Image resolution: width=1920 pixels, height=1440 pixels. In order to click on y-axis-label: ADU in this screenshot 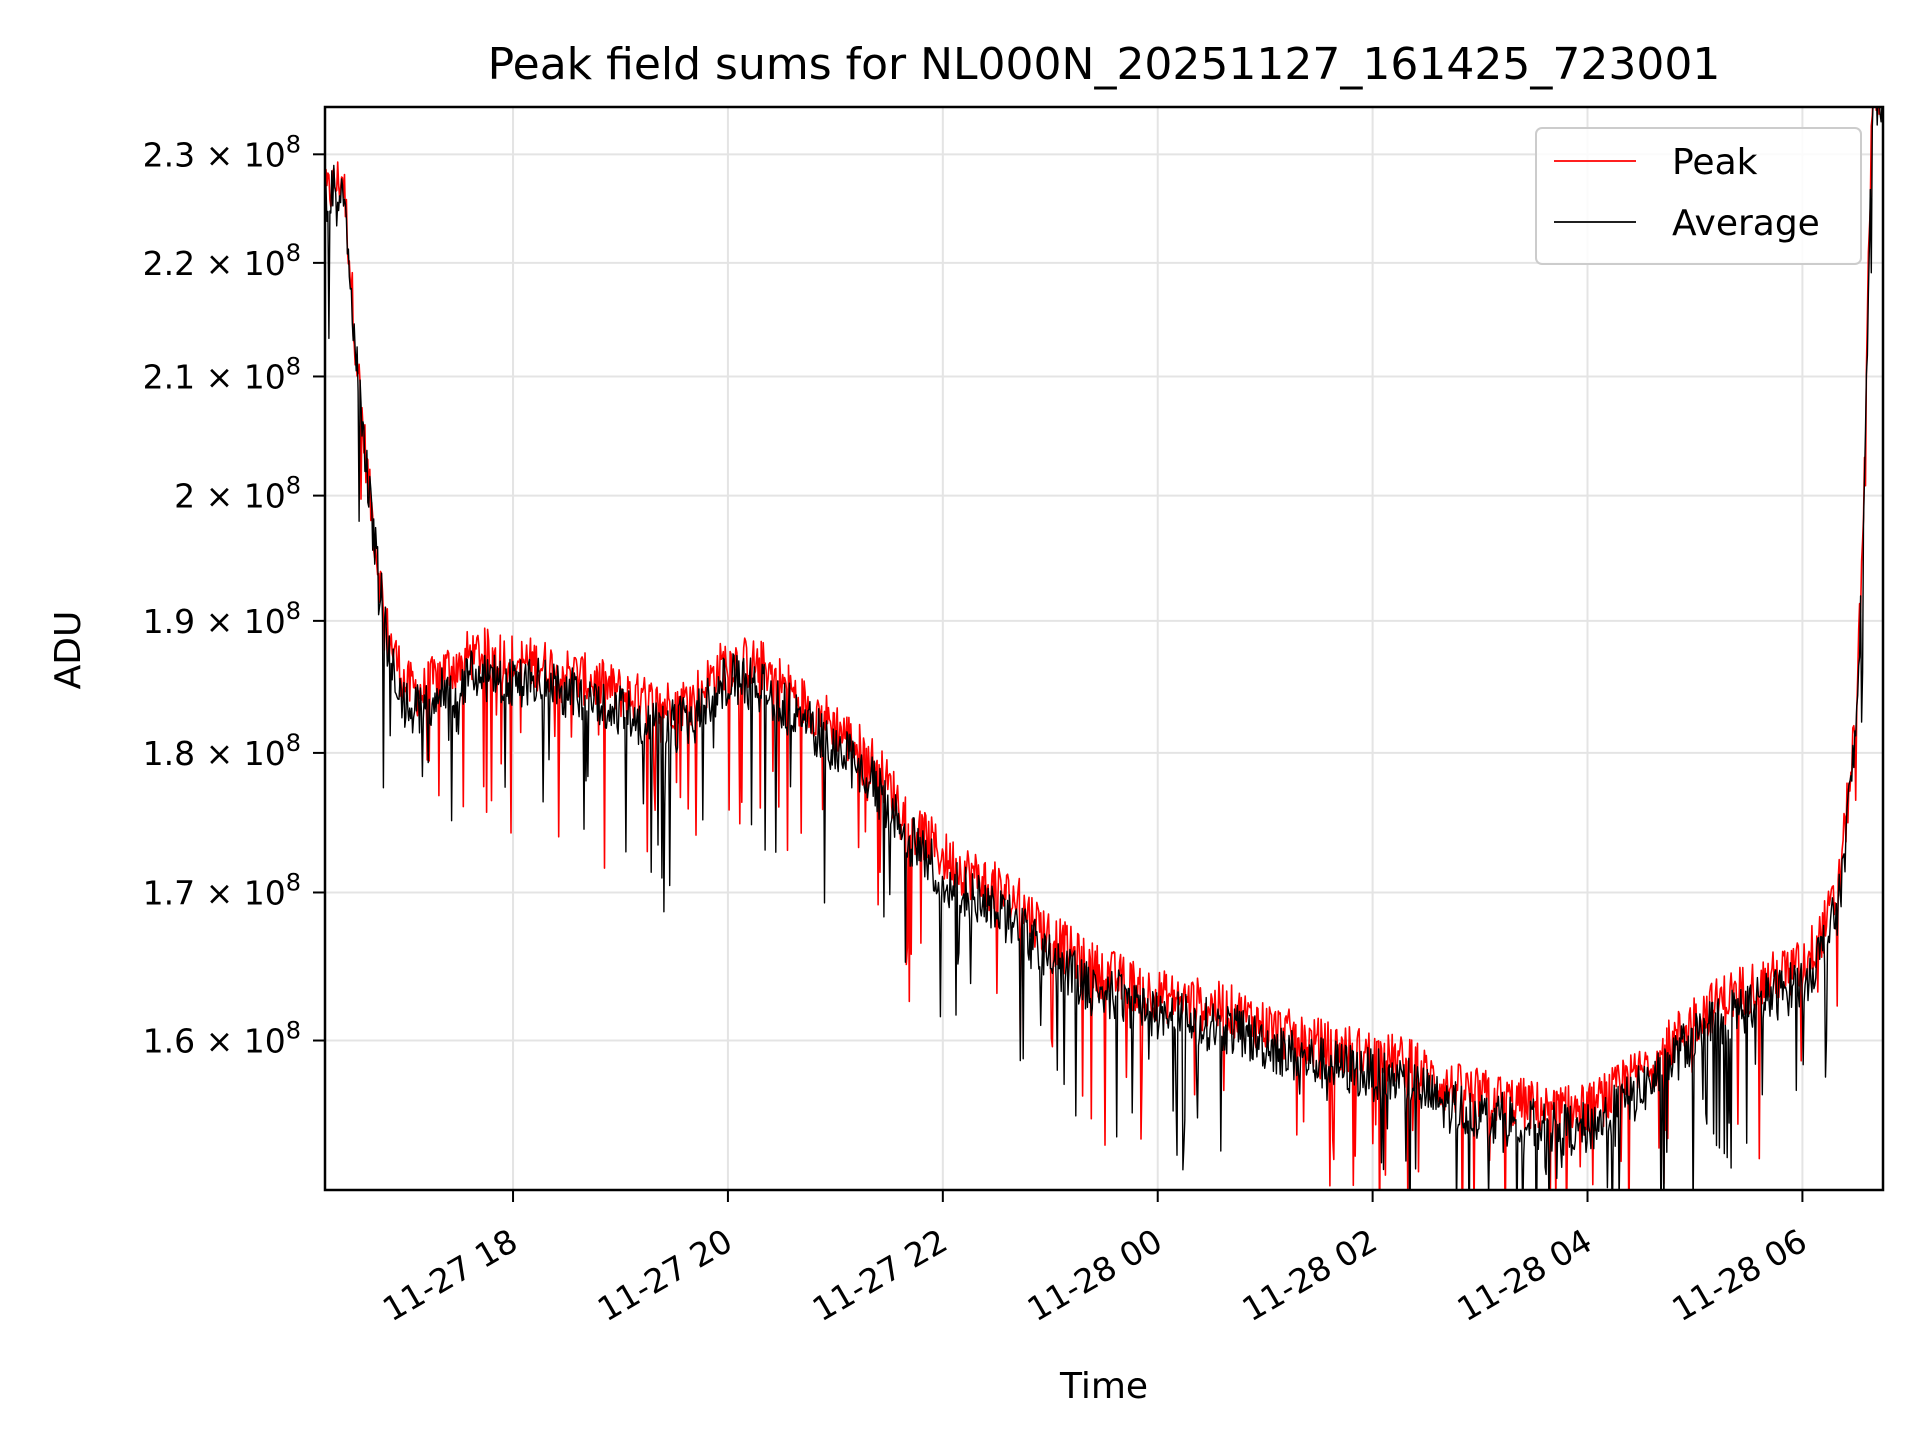, I will do `click(68, 650)`.